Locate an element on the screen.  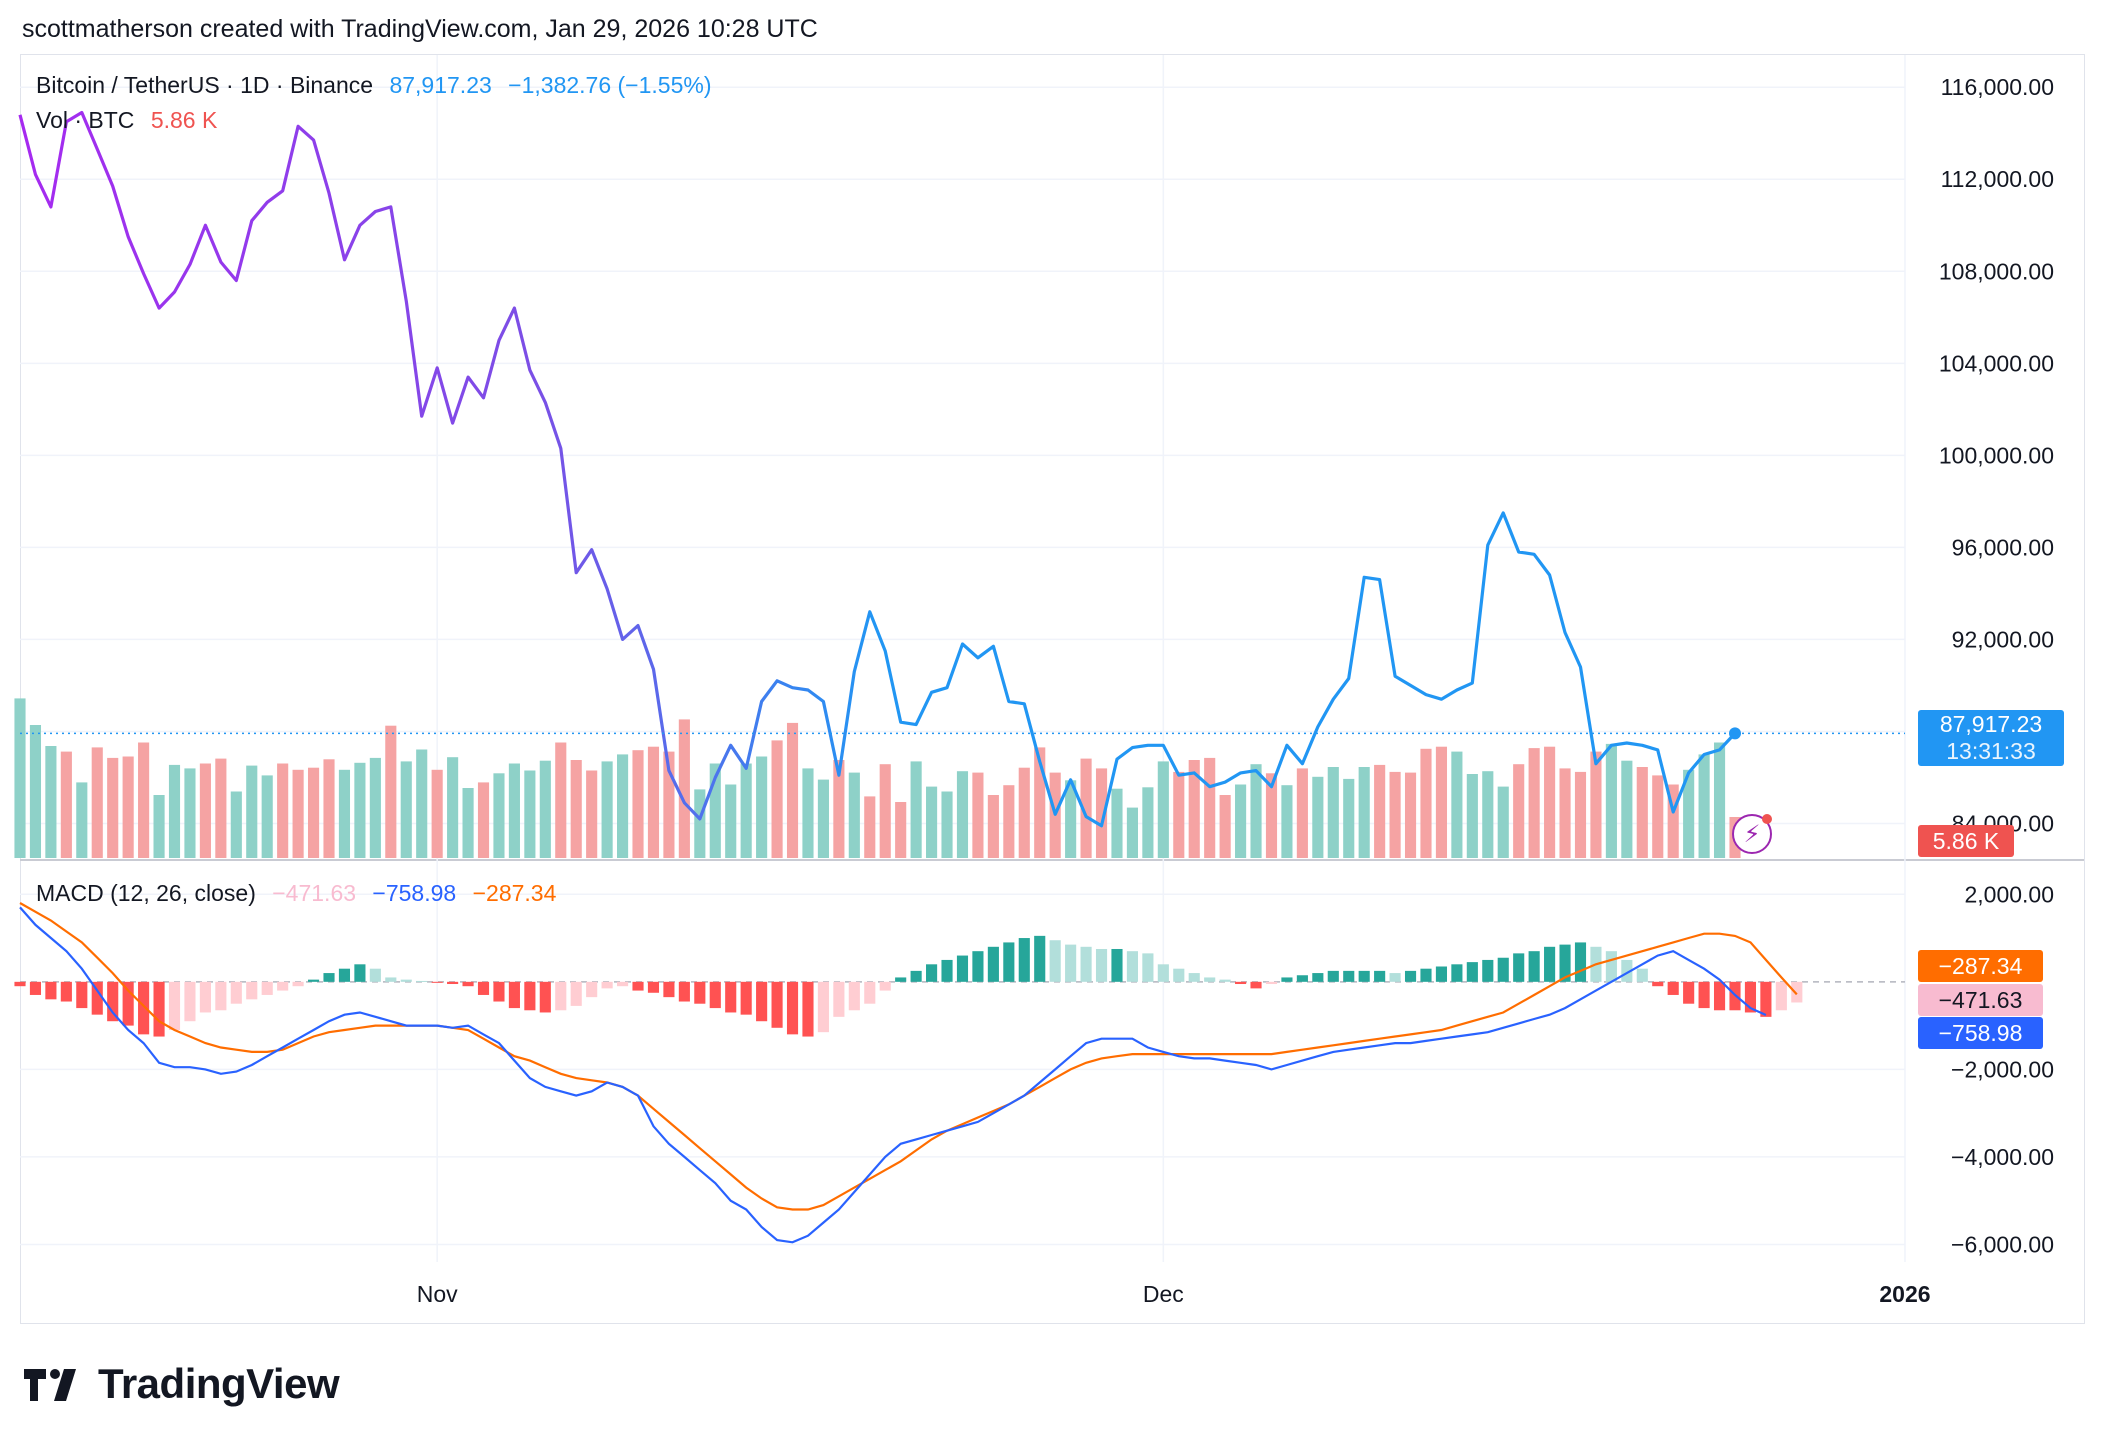
tradingview-logo: TradingView is located at coordinates (182, 1384).